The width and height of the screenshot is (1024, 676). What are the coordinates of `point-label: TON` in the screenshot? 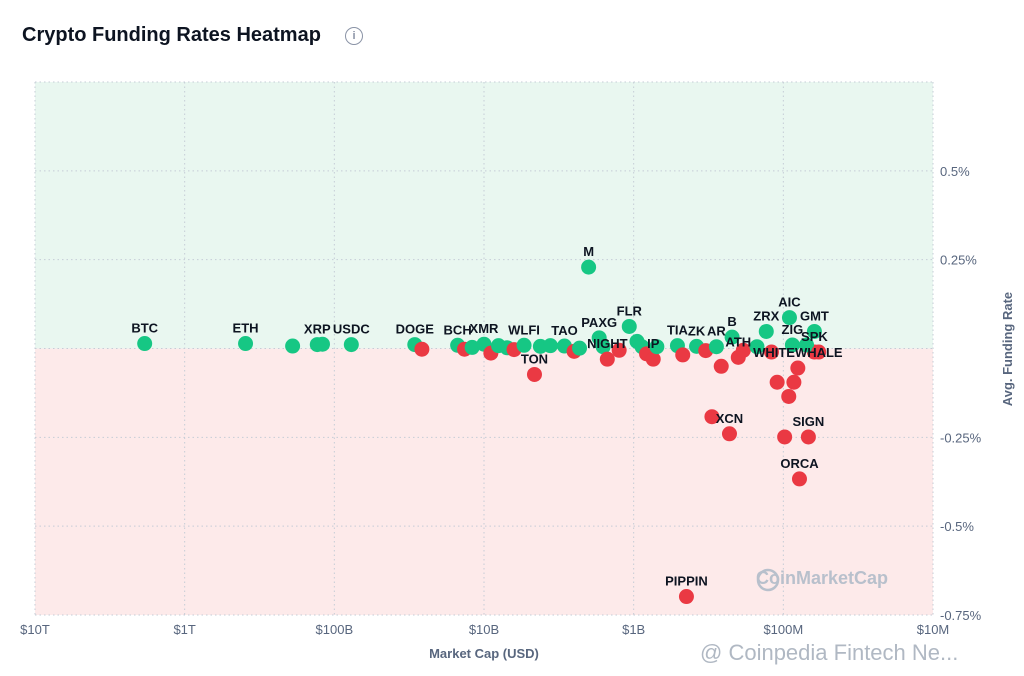 It's located at (534, 358).